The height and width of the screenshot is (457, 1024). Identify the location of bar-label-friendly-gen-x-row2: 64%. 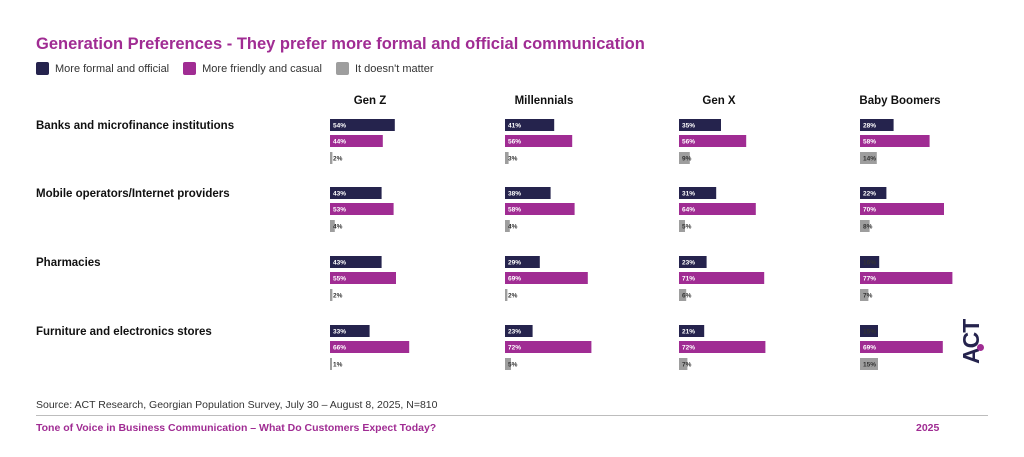
(688, 210).